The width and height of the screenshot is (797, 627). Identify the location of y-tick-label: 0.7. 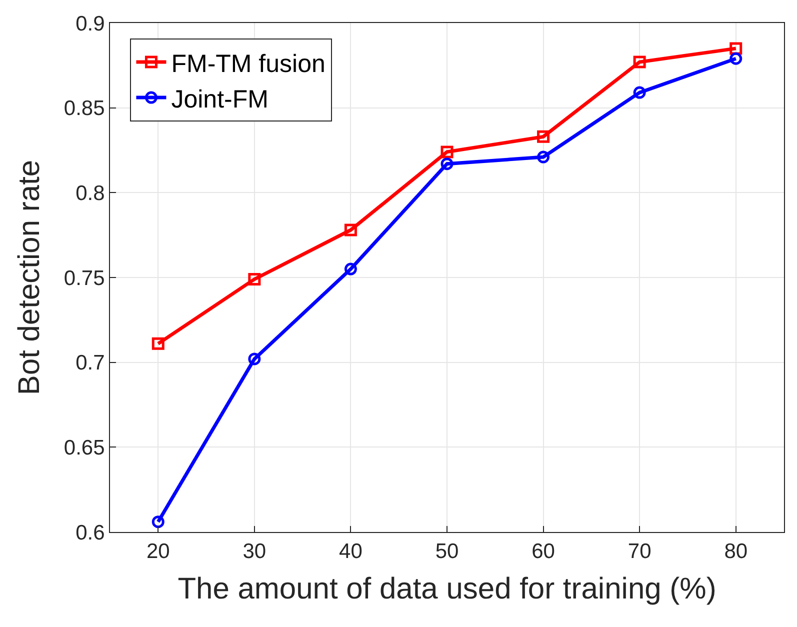
(90, 363).